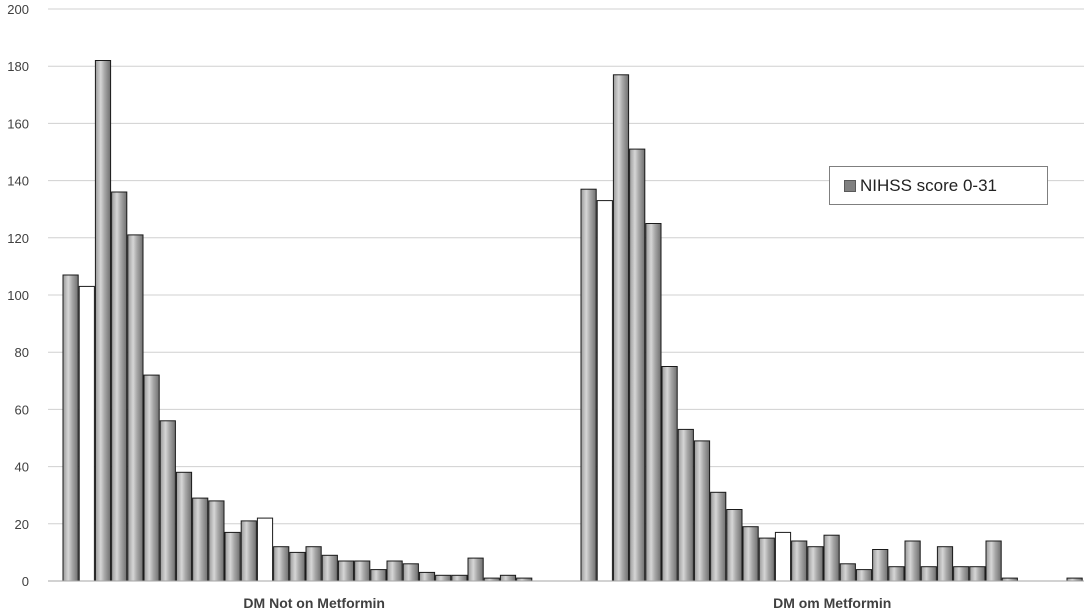  What do you see at coordinates (567, 603) in the screenshot?
I see `category-labels: DM Not on Metformin DM om Metformin` at bounding box center [567, 603].